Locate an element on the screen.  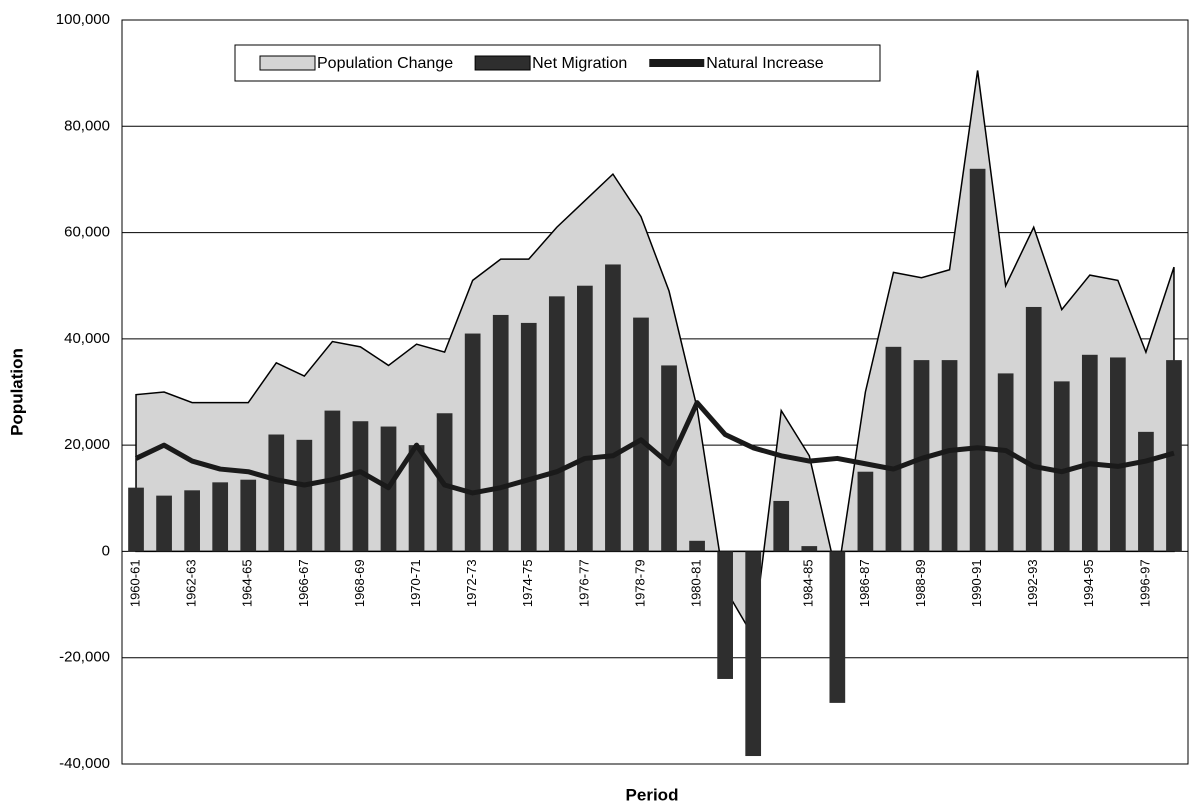
x-tick-label: 1984-85 is located at coordinates (808, 583).